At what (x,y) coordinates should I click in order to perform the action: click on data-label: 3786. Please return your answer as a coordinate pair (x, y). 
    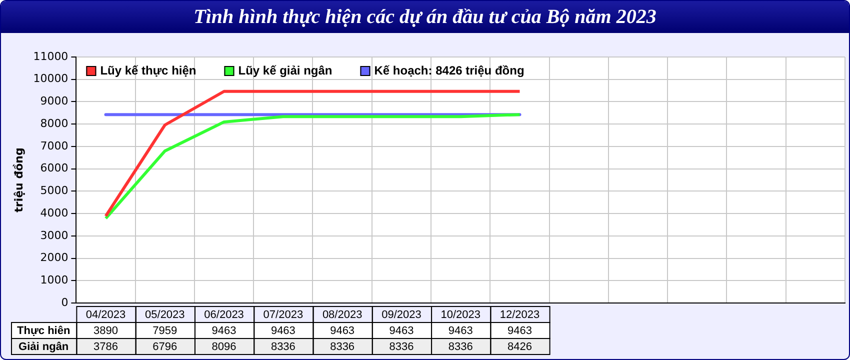
    Looking at the image, I should click on (106, 347).